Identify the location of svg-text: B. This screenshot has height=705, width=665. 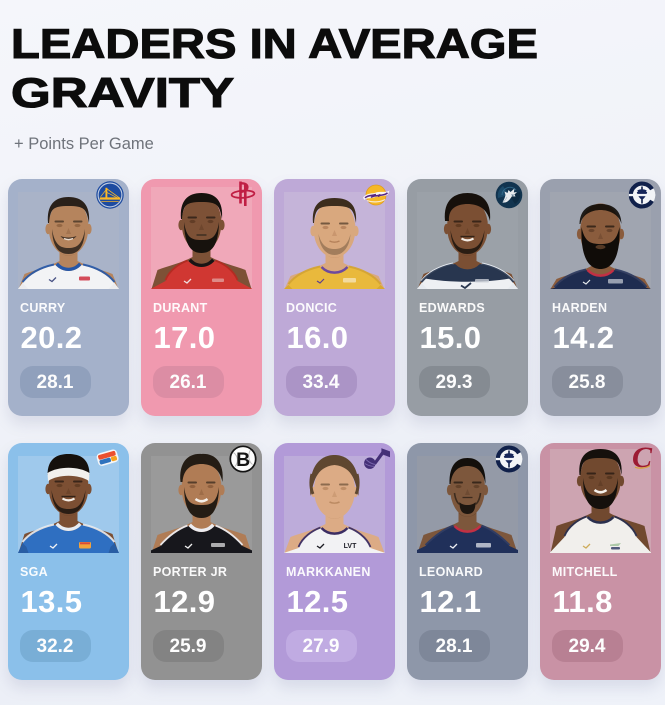
(243, 460).